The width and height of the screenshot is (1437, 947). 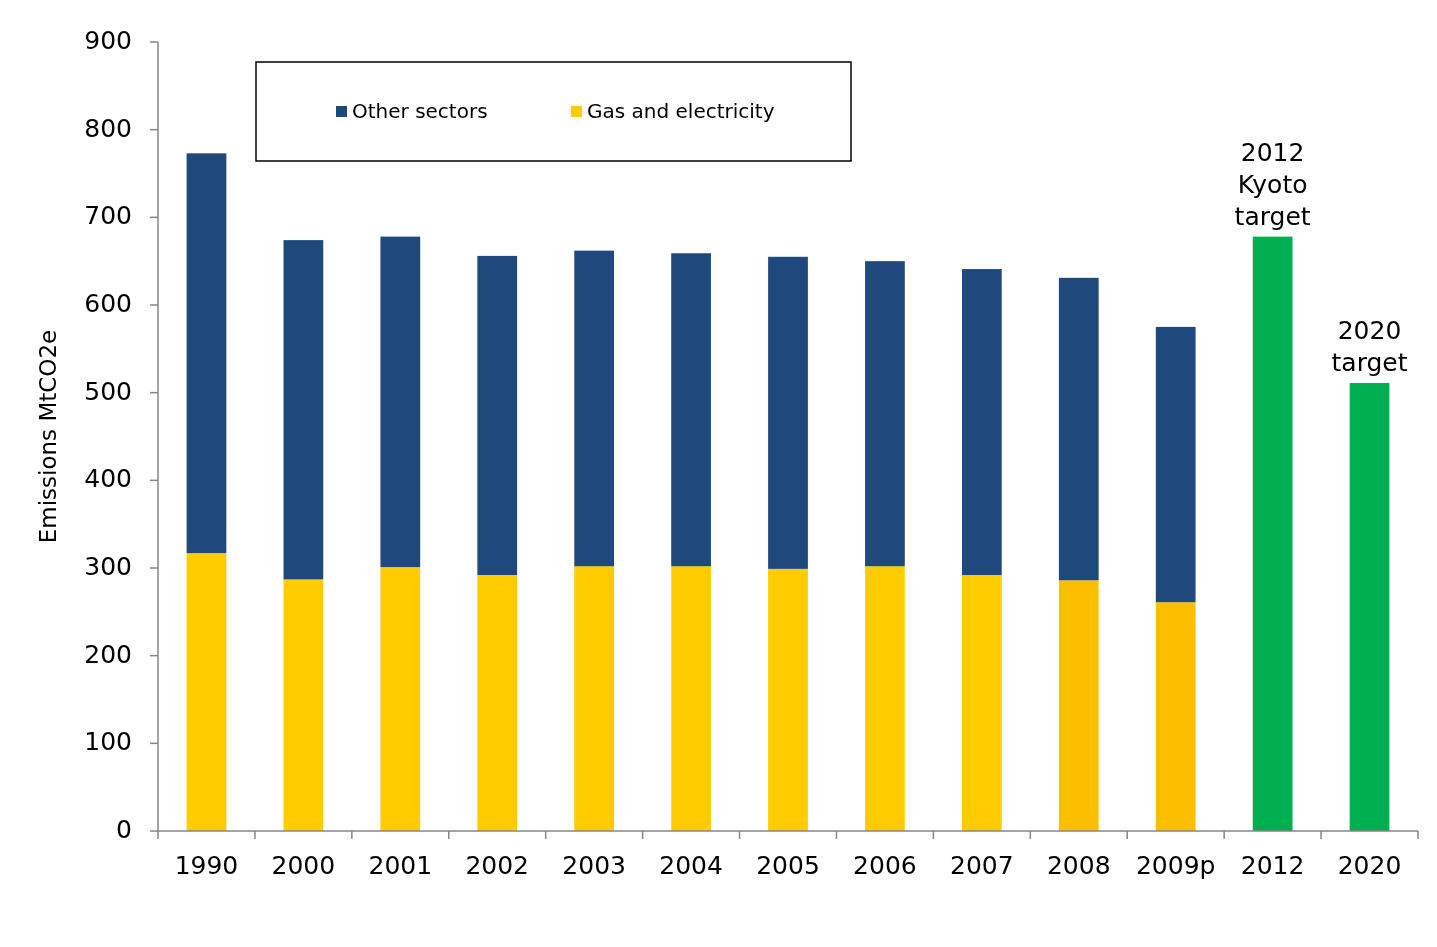 I want to click on y-tick-label: 200, so click(x=108, y=654).